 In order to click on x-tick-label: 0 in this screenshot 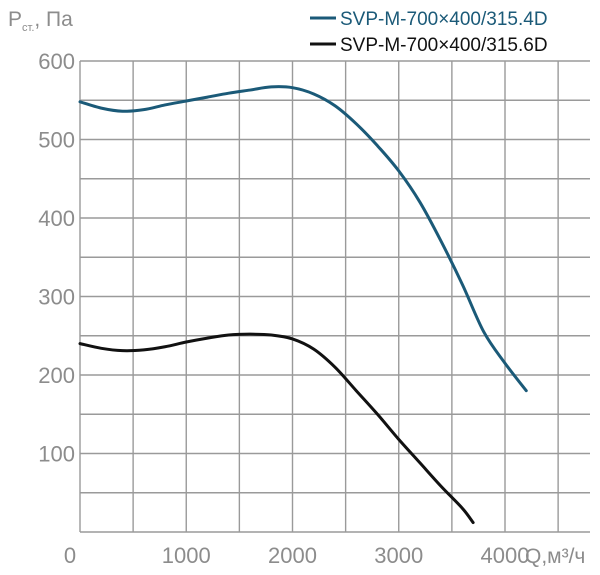, I will do `click(70, 555)`.